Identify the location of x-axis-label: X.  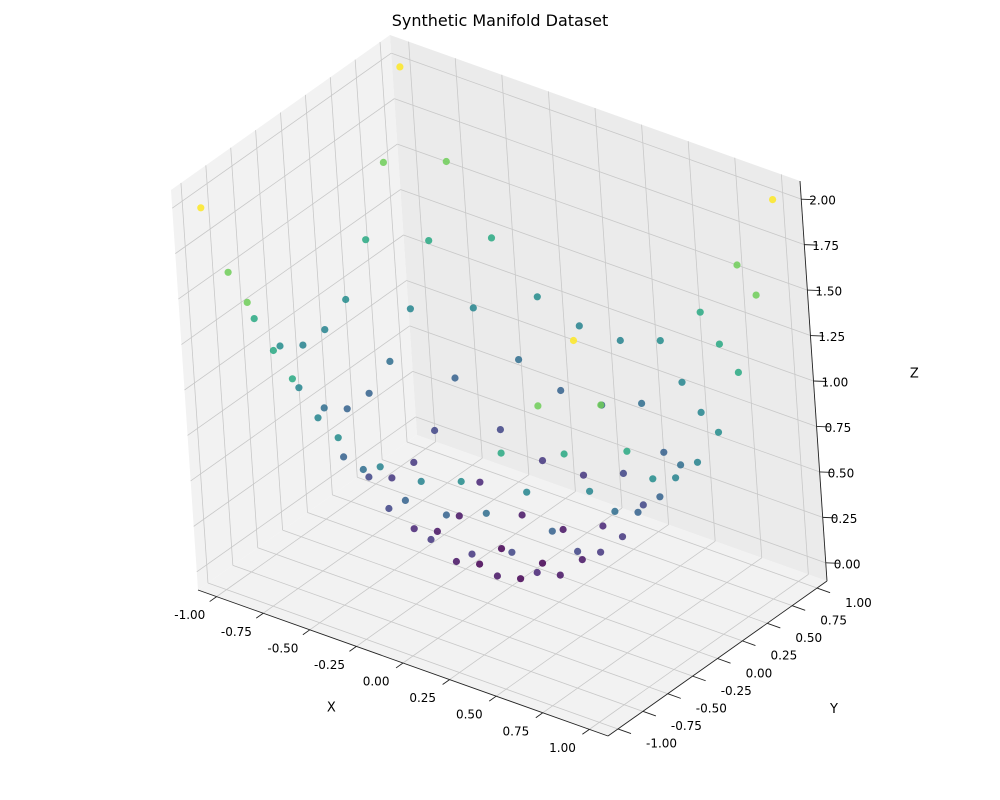
(331, 707).